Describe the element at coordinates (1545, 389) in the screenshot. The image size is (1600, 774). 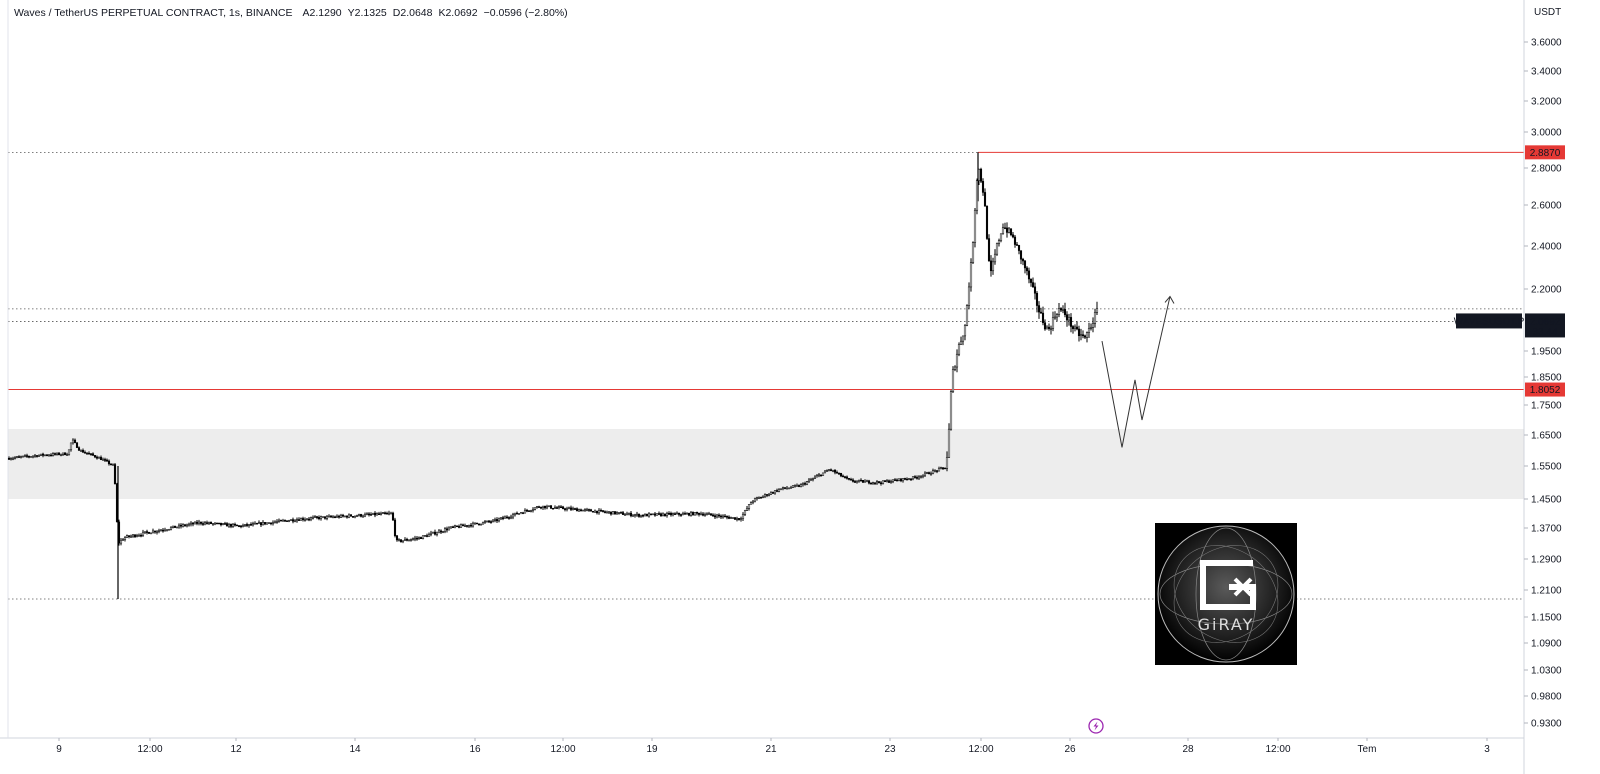
I see `support-price-label` at that location.